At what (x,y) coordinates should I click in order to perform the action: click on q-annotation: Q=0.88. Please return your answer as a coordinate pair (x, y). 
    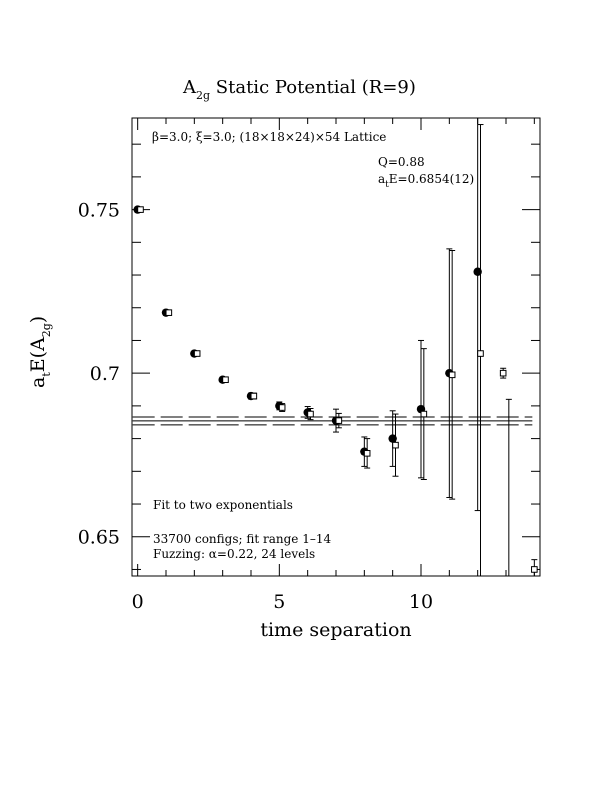
    Looking at the image, I should click on (401, 162).